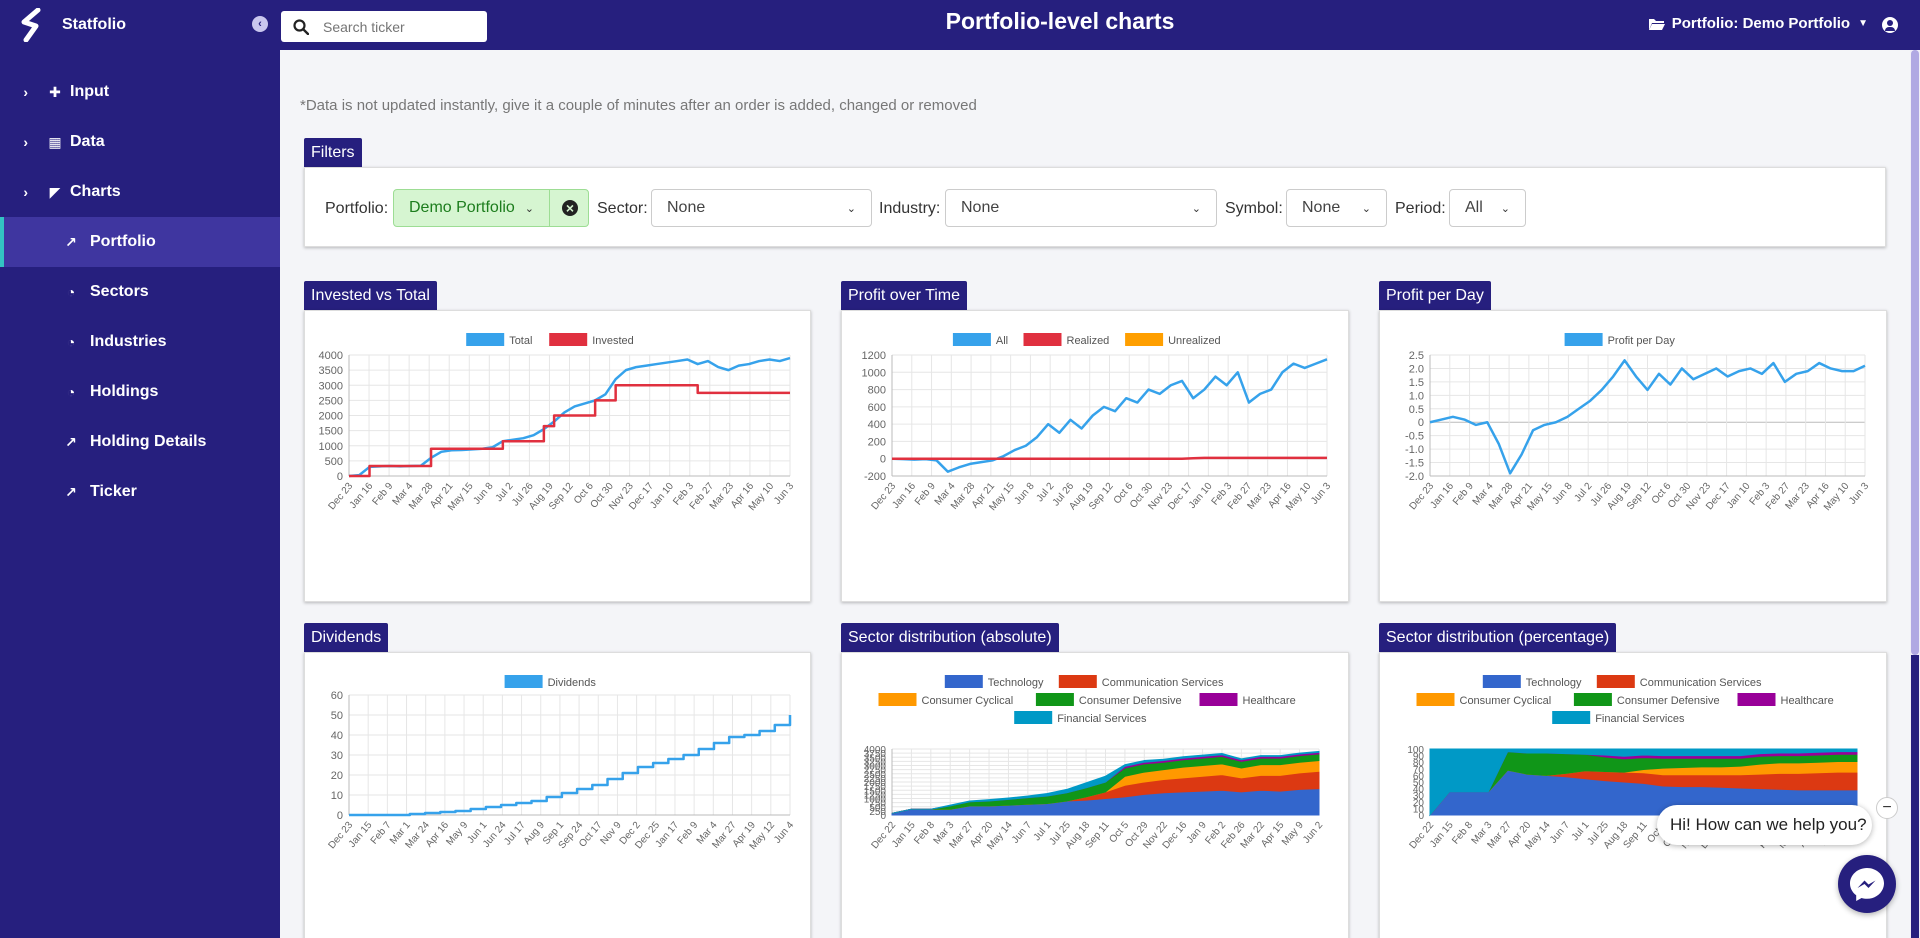 This screenshot has height=938, width=1920. Describe the element at coordinates (1022, 833) in the screenshot. I see `x-tick-label: Jun 7` at that location.